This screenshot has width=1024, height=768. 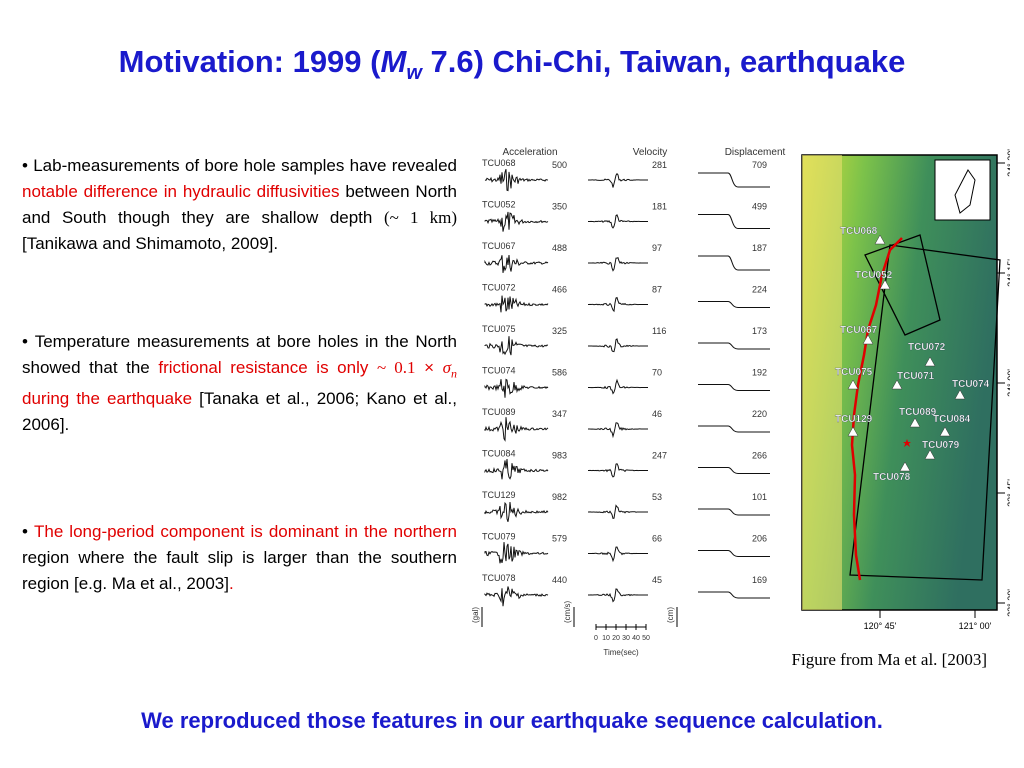 I want to click on bullet-text: during the earthquake, so click(x=107, y=399).